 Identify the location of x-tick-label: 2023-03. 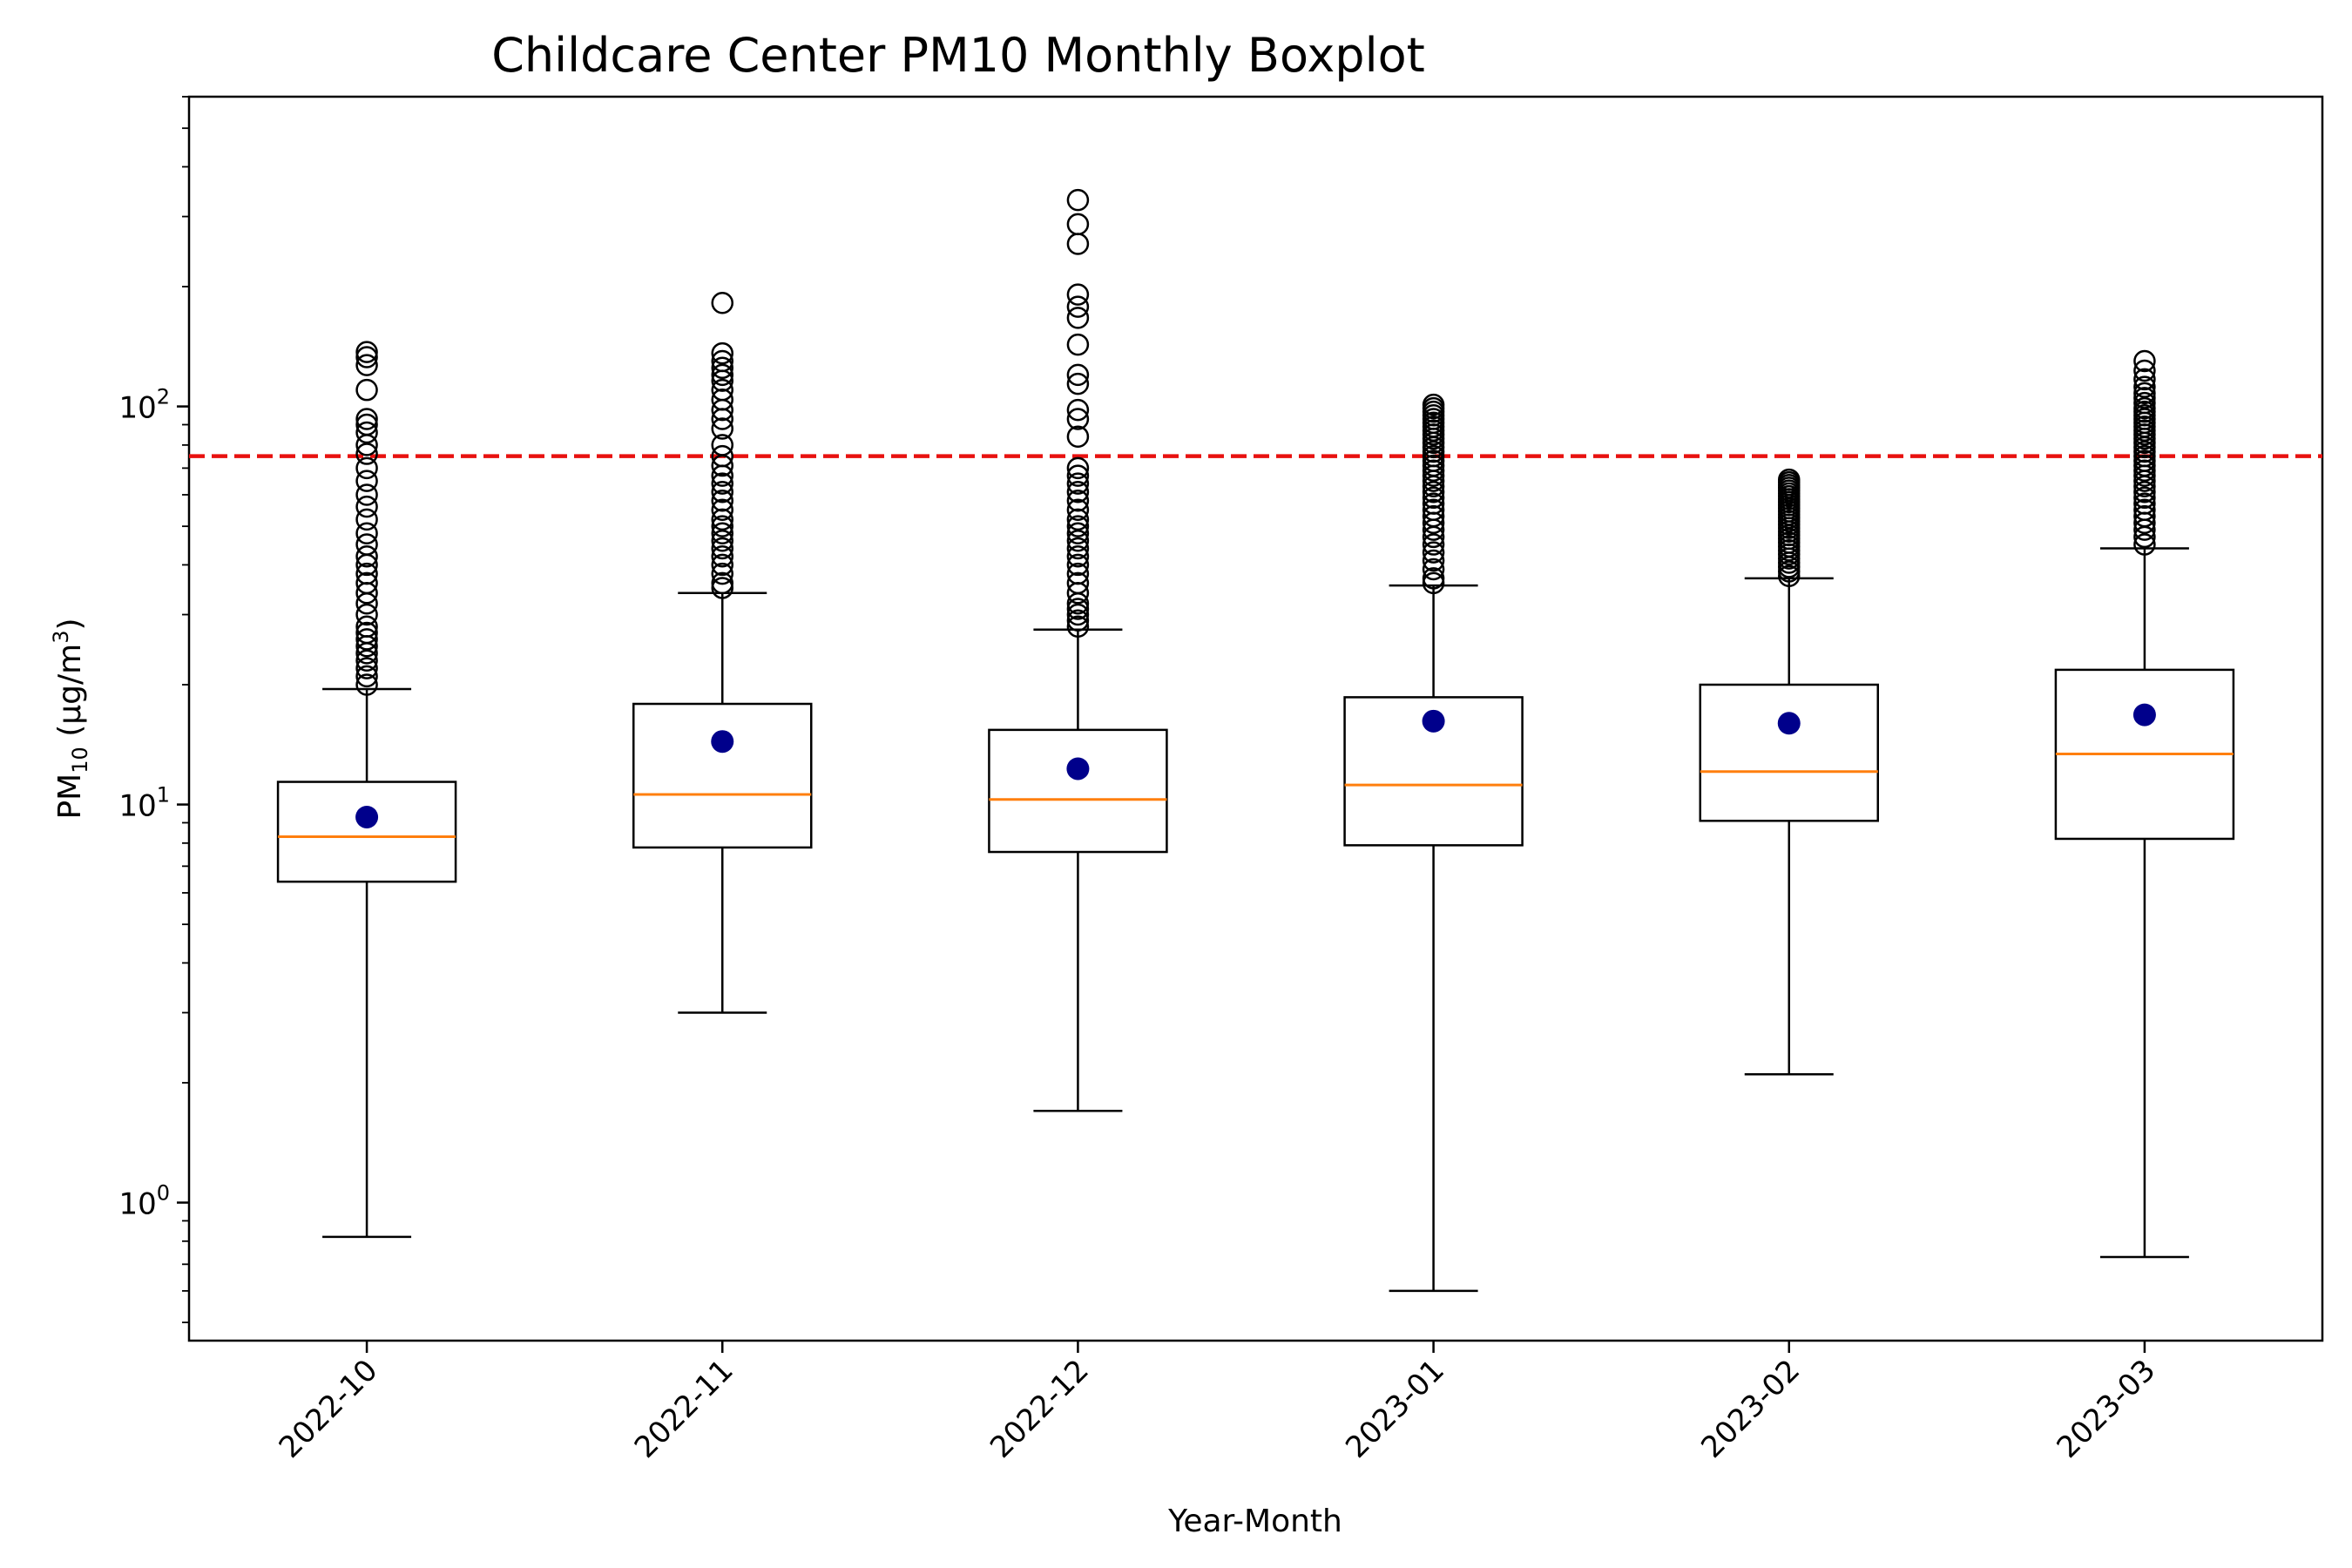
(2107, 1409).